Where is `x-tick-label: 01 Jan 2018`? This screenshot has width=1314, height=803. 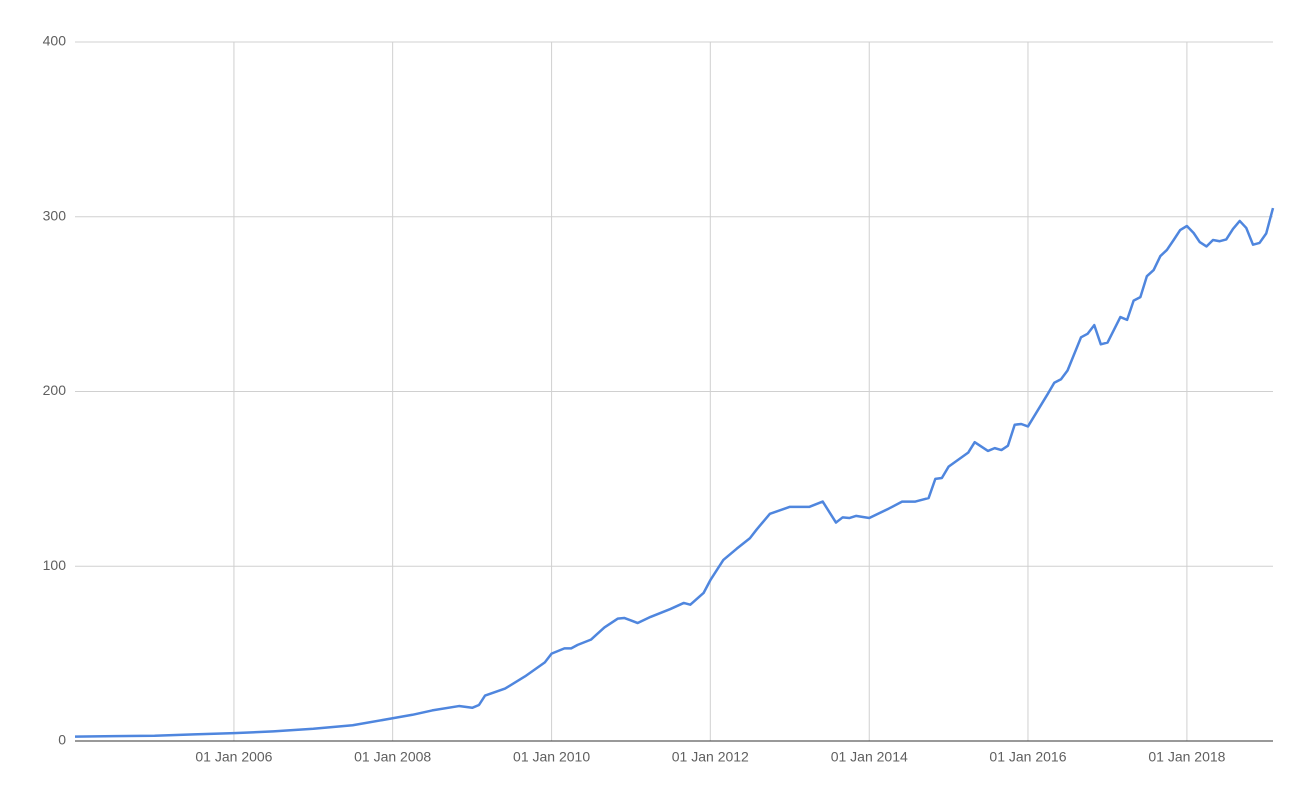
x-tick-label: 01 Jan 2018 is located at coordinates (1186, 757).